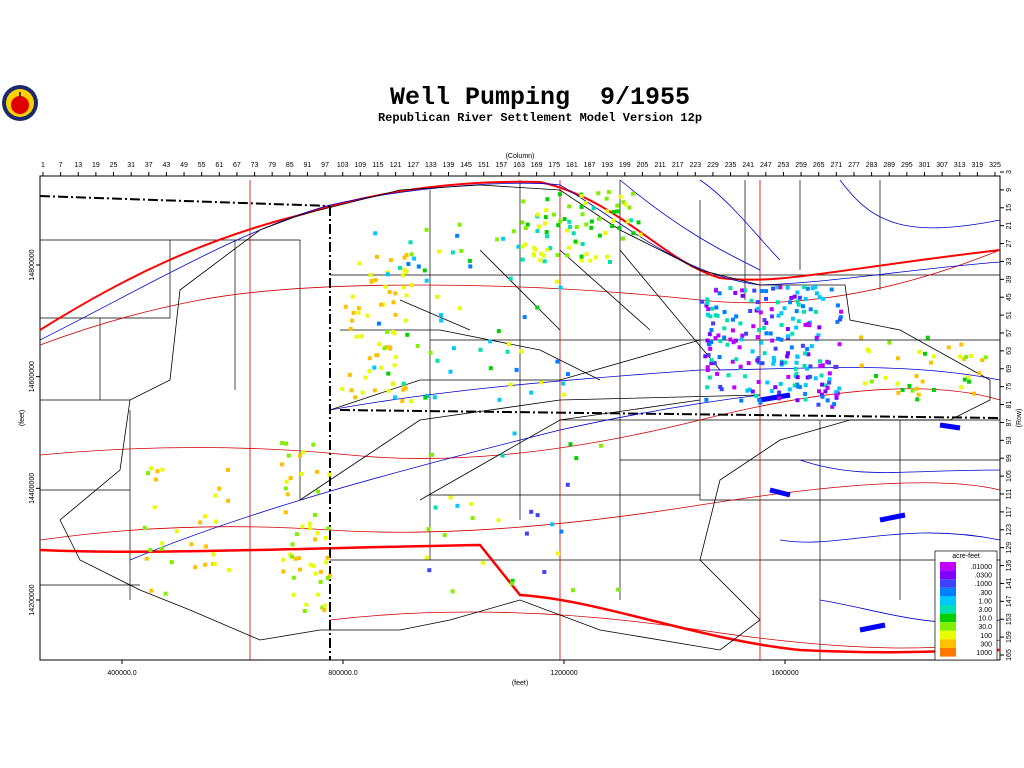 This screenshot has height=768, width=1024. What do you see at coordinates (985, 593) in the screenshot?
I see `legend-label: .300` at bounding box center [985, 593].